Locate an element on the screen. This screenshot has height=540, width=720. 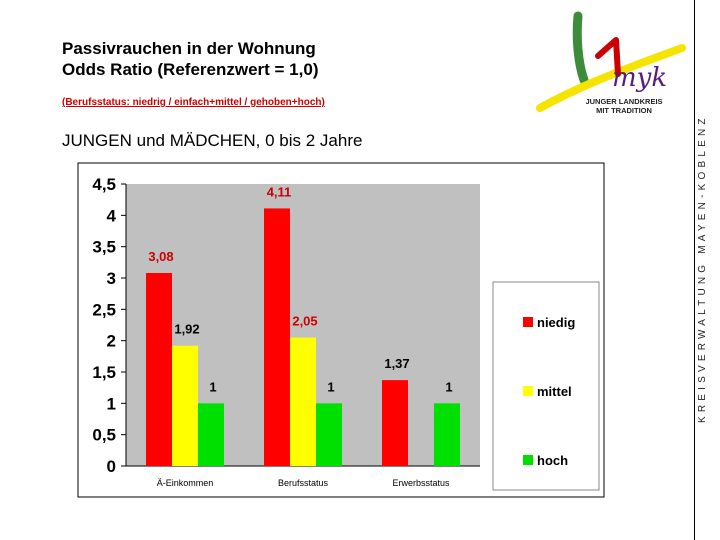
legend-box is located at coordinates (546, 386).